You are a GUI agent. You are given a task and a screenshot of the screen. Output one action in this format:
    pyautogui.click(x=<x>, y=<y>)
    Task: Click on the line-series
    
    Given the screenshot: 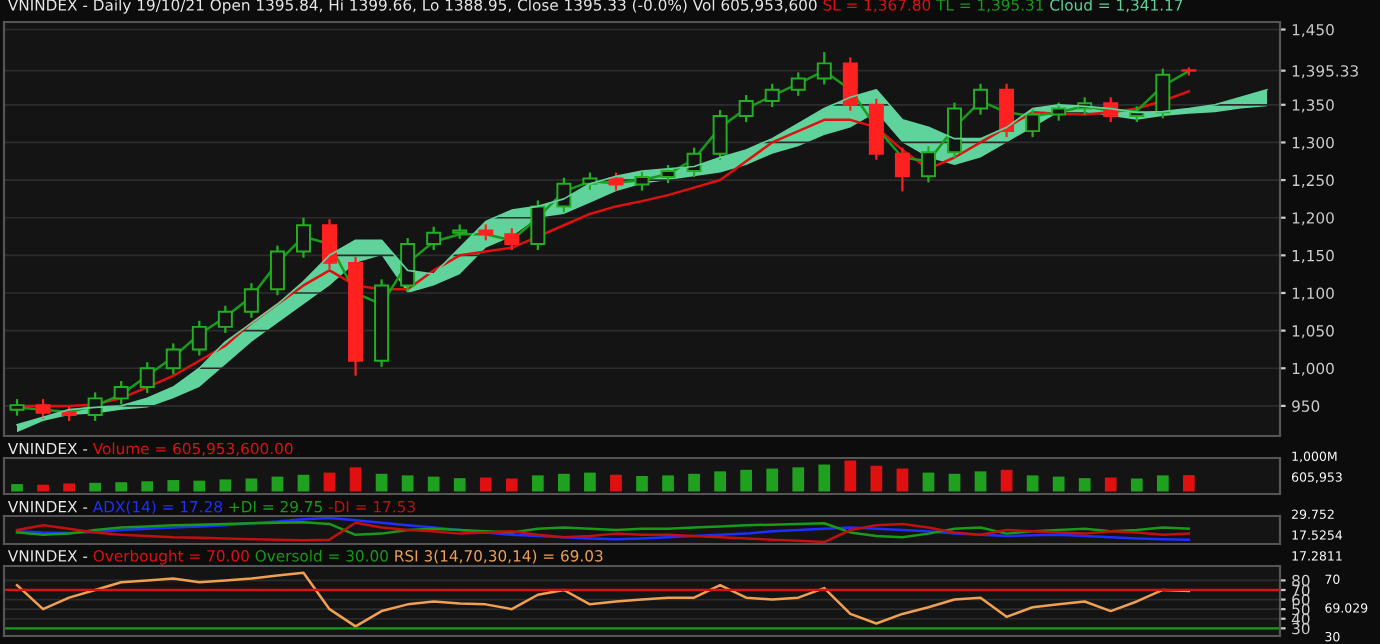 What is the action you would take?
    pyautogui.click(x=603, y=599)
    